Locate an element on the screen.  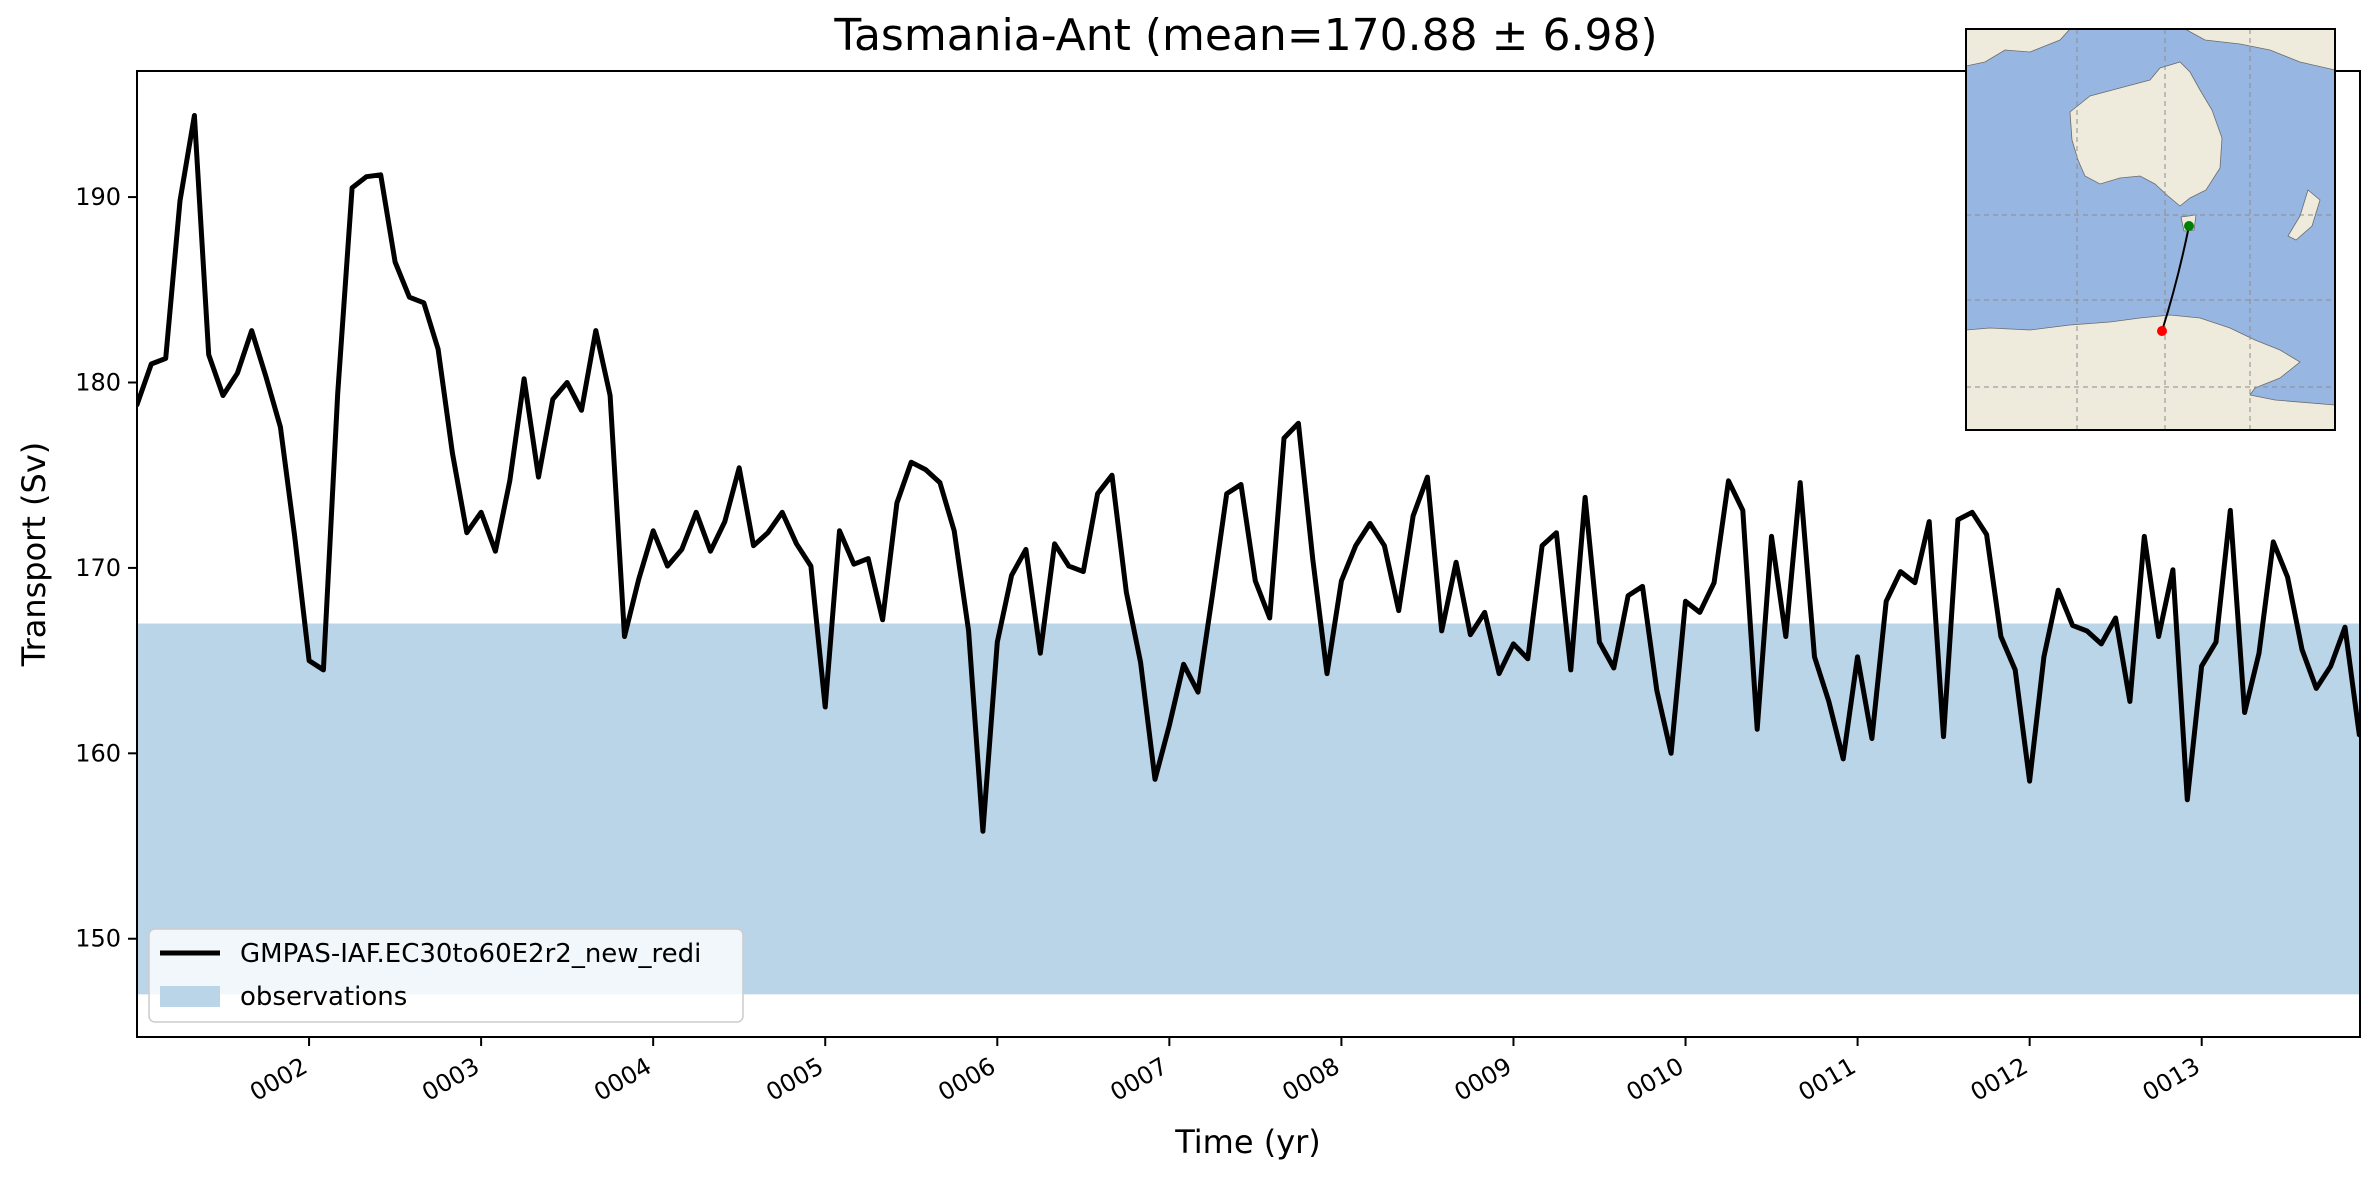
x-tick-label: 0013 is located at coordinates (2171, 1079).